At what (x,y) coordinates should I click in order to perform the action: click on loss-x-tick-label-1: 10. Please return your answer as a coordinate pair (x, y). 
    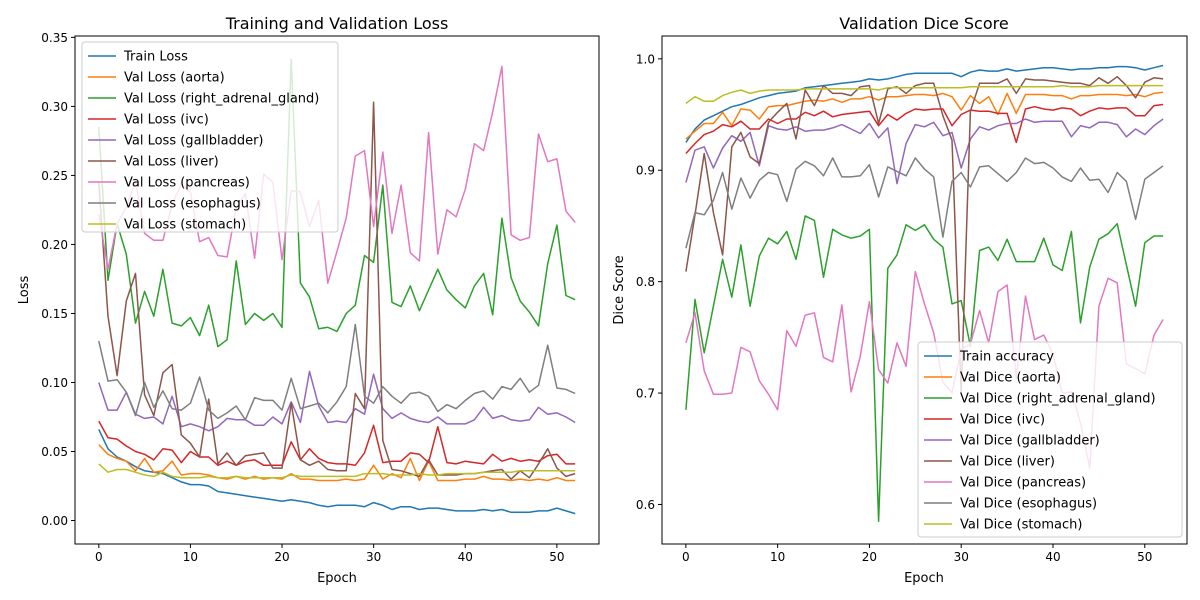
    Looking at the image, I should click on (190, 557).